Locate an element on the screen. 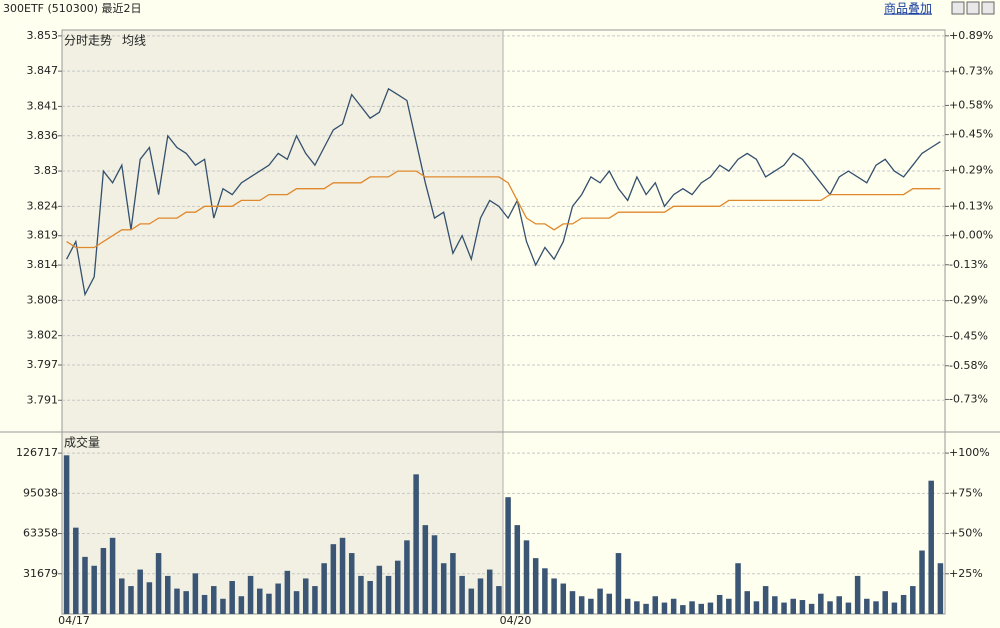  y-tick-label: 3.824 is located at coordinates (43, 205).